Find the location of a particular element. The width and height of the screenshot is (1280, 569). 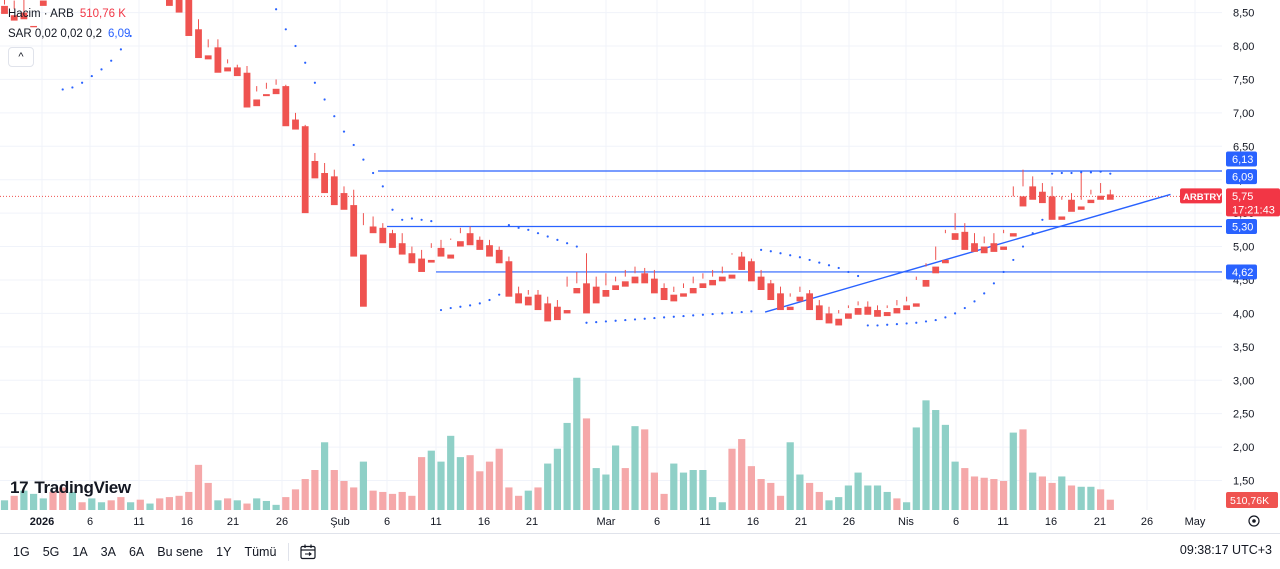

settings-gear-icon is located at coordinates (1254, 521).